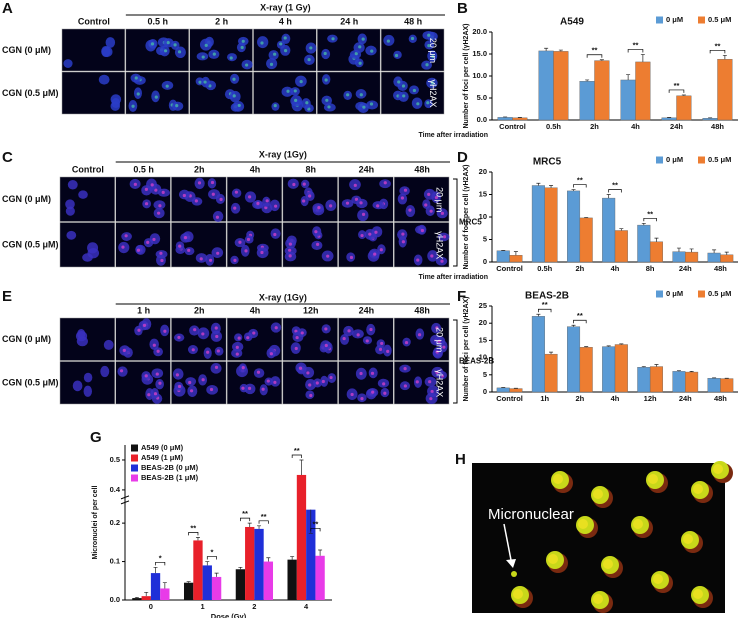 The height and width of the screenshot is (618, 745). What do you see at coordinates (285, 21) in the screenshot?
I see `column-label: 4 h` at bounding box center [285, 21].